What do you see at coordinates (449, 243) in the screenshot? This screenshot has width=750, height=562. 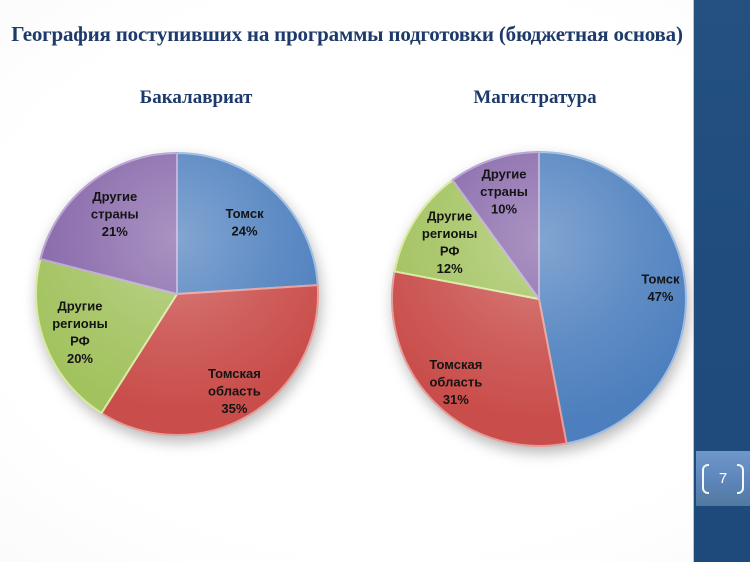 I see `pie-data-label: Другие регионы РФ 12%` at bounding box center [449, 243].